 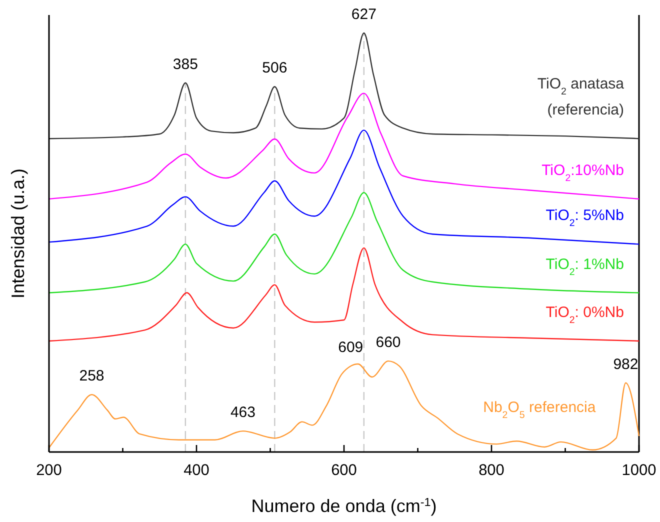 What do you see at coordinates (585, 315) in the screenshot?
I see `series-label: TiO$_{2}$: 0%Nb` at bounding box center [585, 315].